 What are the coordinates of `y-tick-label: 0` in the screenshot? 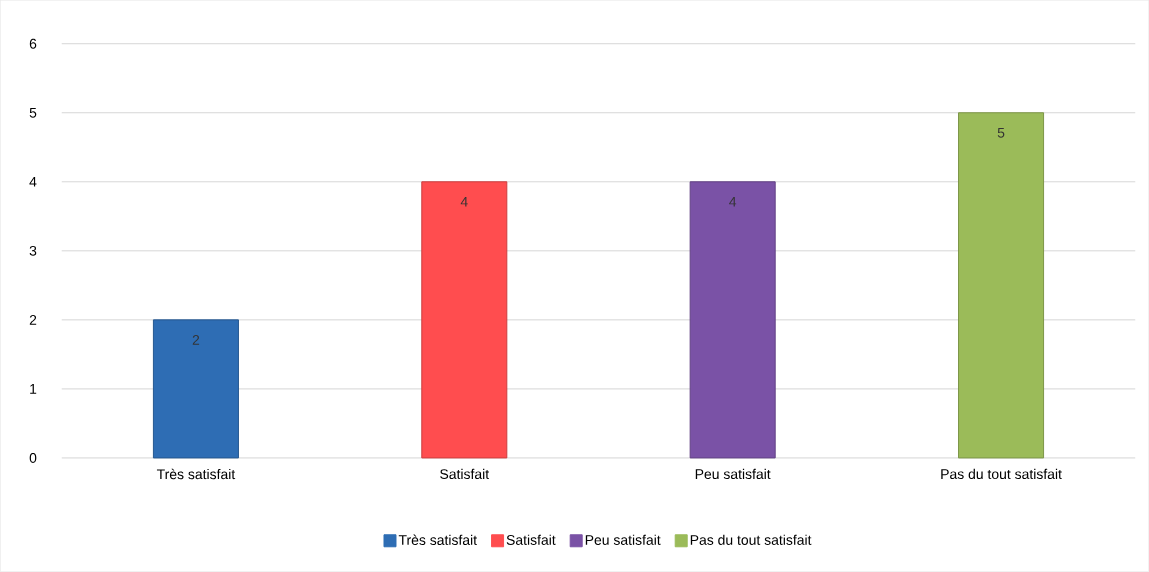 It's located at (33, 458).